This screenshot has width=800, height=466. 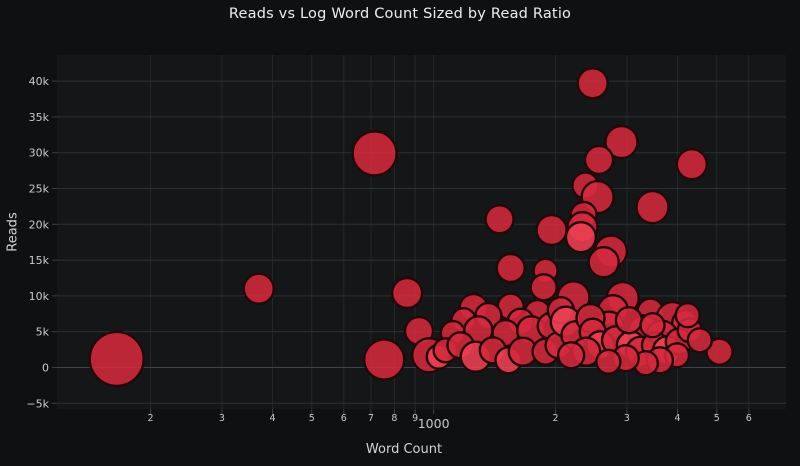 I want to click on x-tick-label: 7, so click(x=371, y=418).